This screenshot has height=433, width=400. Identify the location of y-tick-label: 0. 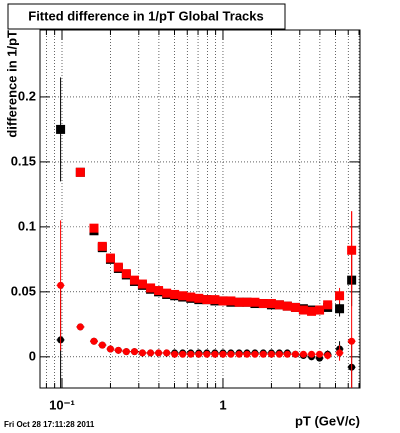
(32, 355).